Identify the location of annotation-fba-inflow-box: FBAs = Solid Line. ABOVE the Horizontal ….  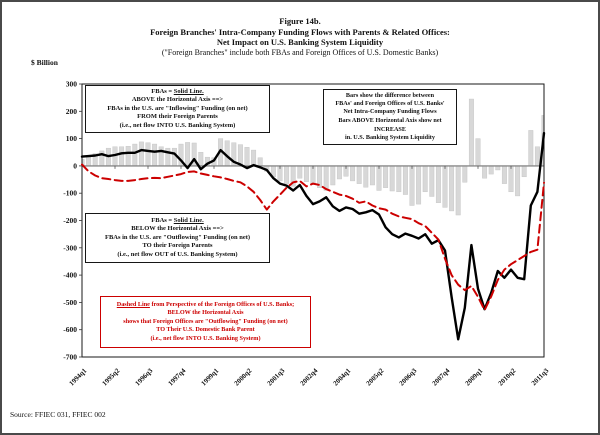
(177, 109).